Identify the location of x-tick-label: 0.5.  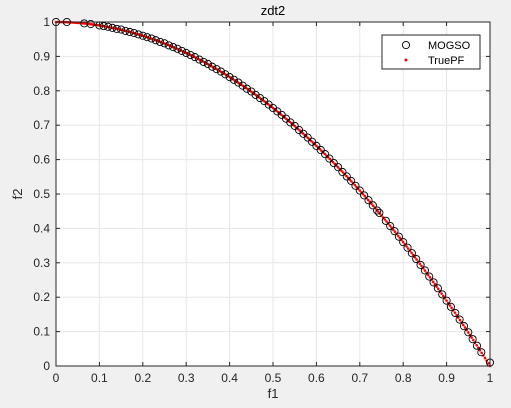
(273, 378).